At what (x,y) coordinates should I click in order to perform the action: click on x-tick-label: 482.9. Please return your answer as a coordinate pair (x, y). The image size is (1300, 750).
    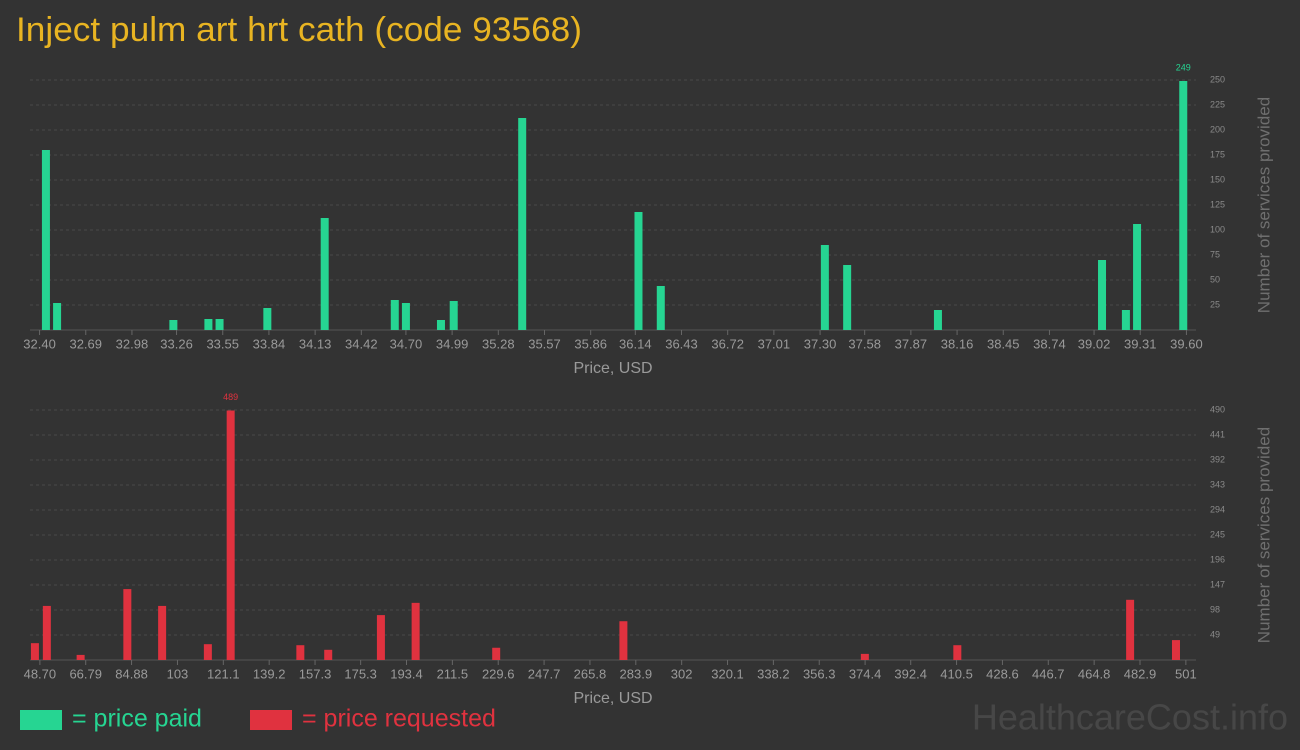
    Looking at the image, I should click on (1140, 673).